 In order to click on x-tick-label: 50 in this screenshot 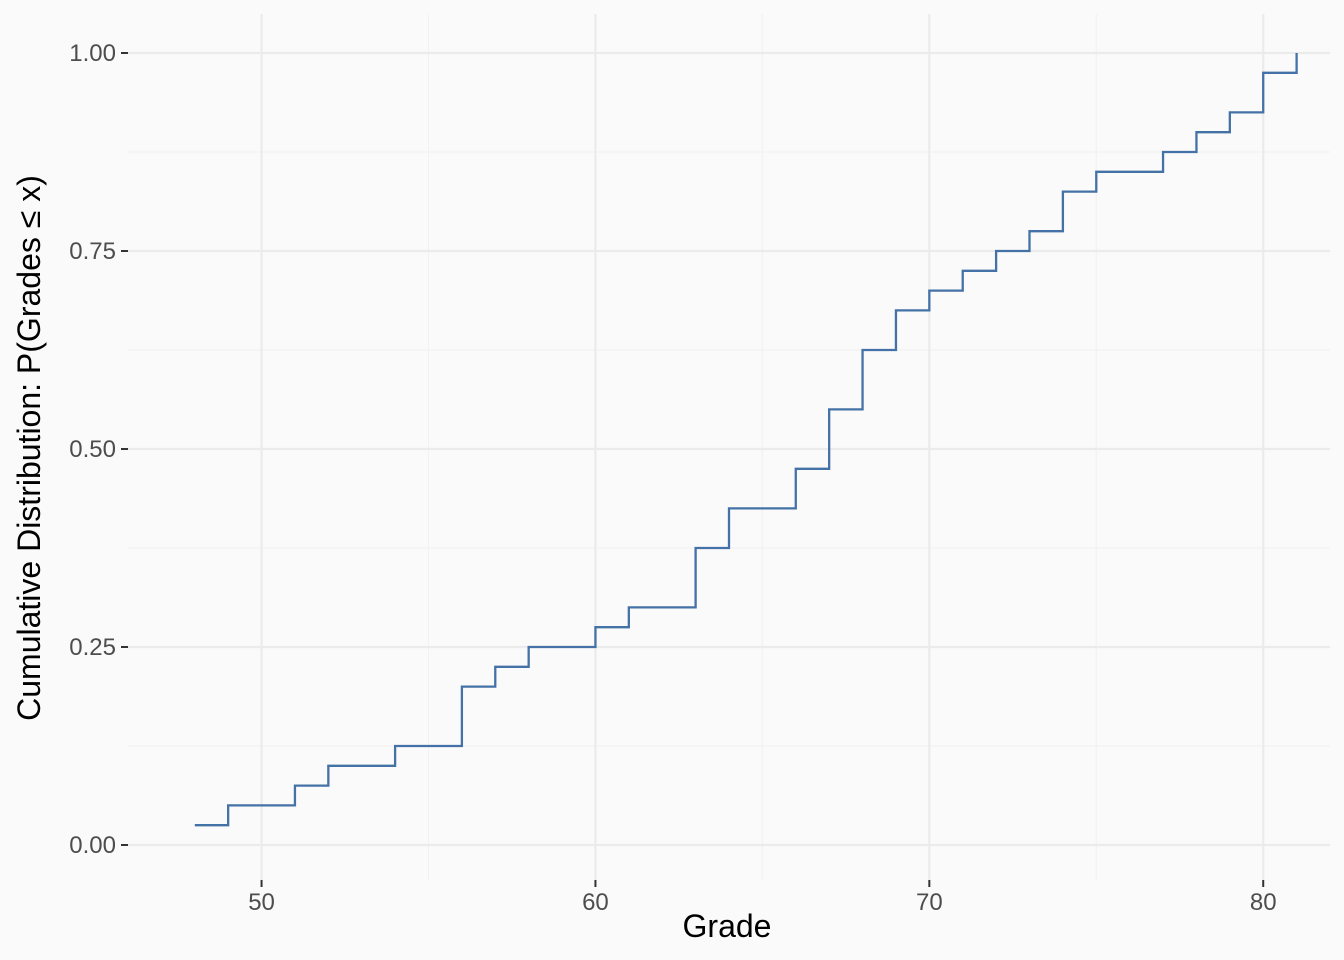, I will do `click(261, 902)`.